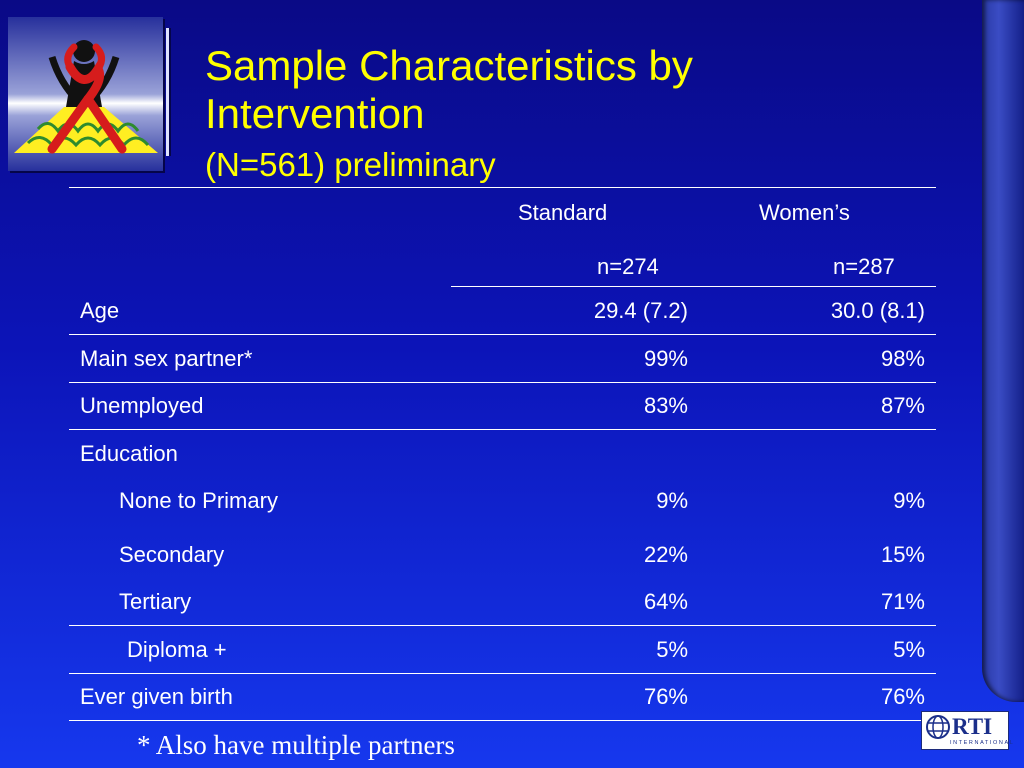  Describe the element at coordinates (350, 164) in the screenshot. I see `title-suffix: (N=561) preliminary` at that location.